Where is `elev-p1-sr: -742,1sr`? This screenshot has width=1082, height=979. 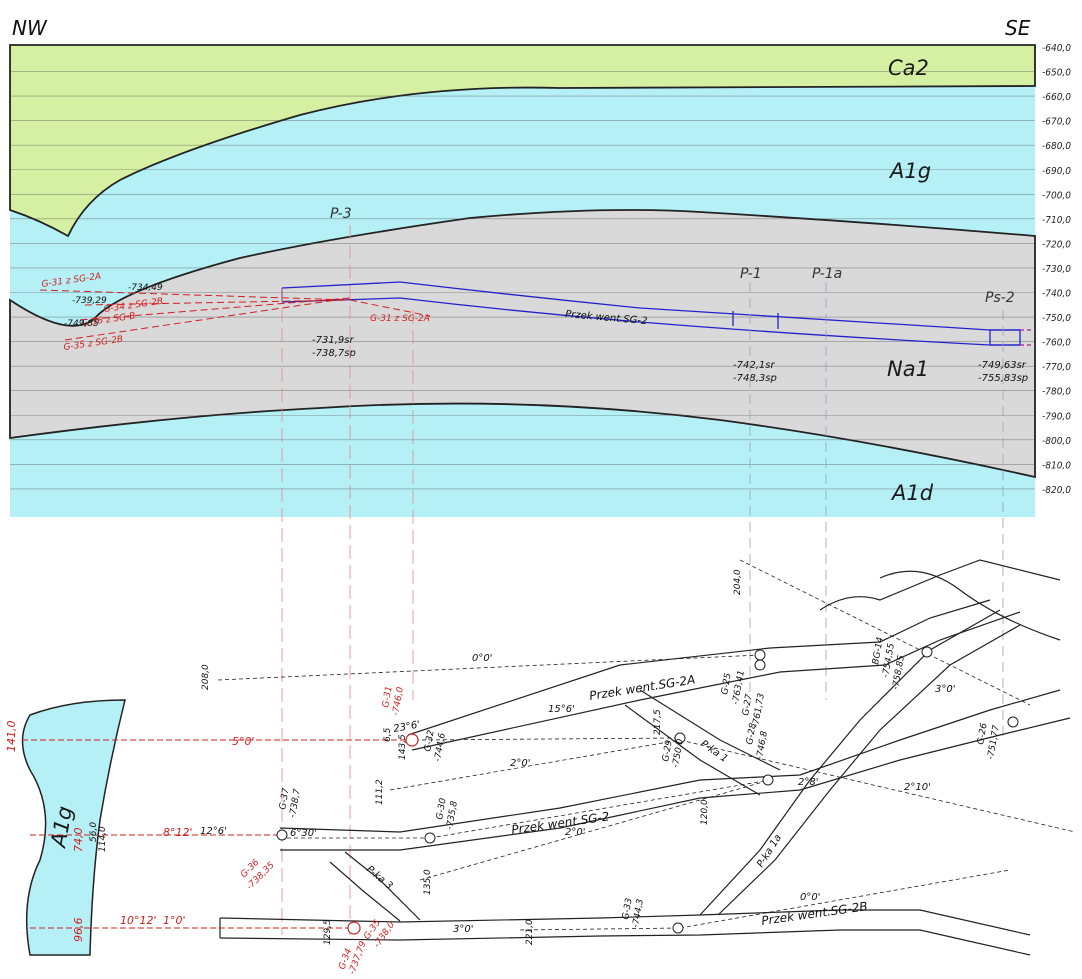 elev-p1-sr: -742,1sr is located at coordinates (754, 365).